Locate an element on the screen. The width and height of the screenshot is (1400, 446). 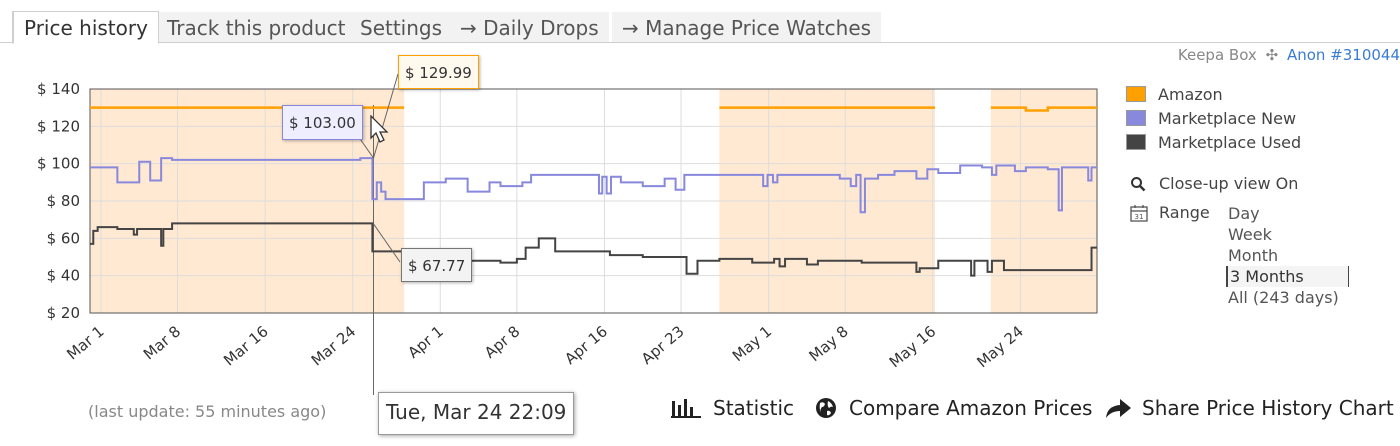
x-tick-label: May 16 is located at coordinates (913, 346).